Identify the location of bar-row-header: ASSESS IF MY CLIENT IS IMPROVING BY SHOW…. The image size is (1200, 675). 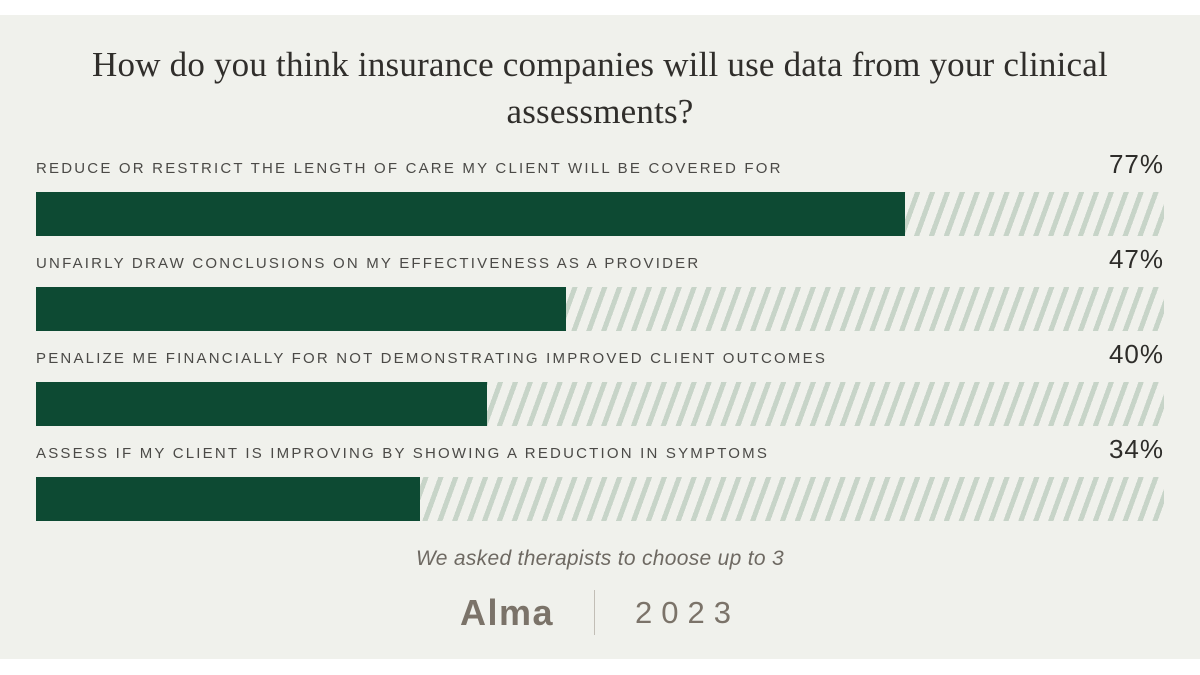
(600, 449).